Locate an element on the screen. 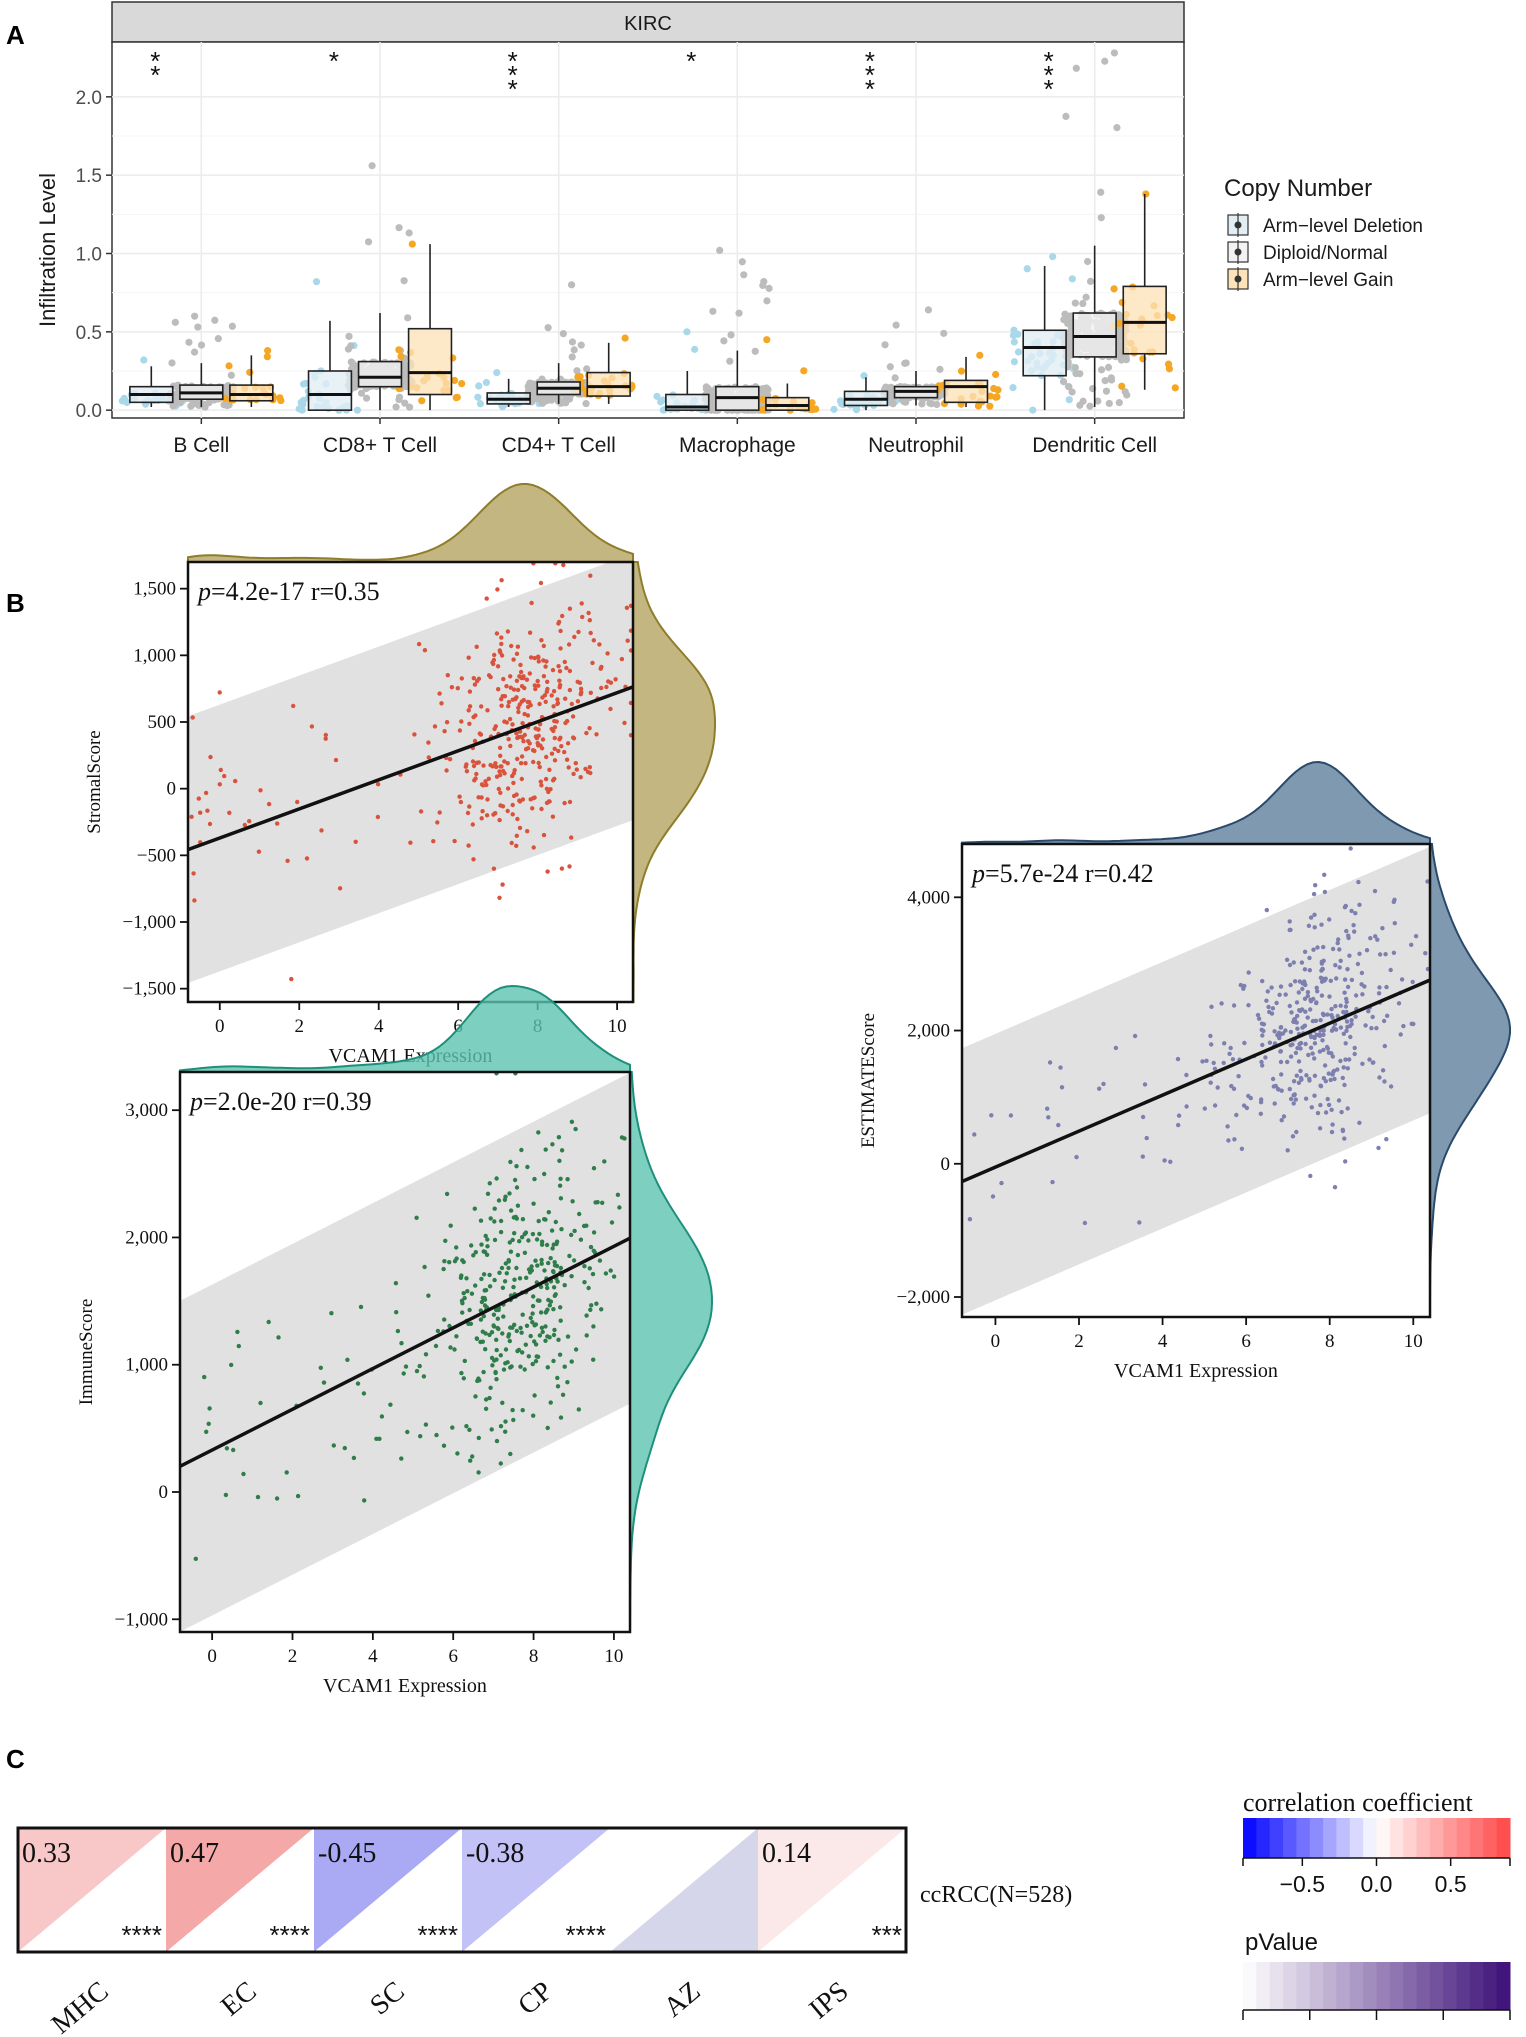  y-tick-label: 2,000 is located at coordinates (146, 1237).